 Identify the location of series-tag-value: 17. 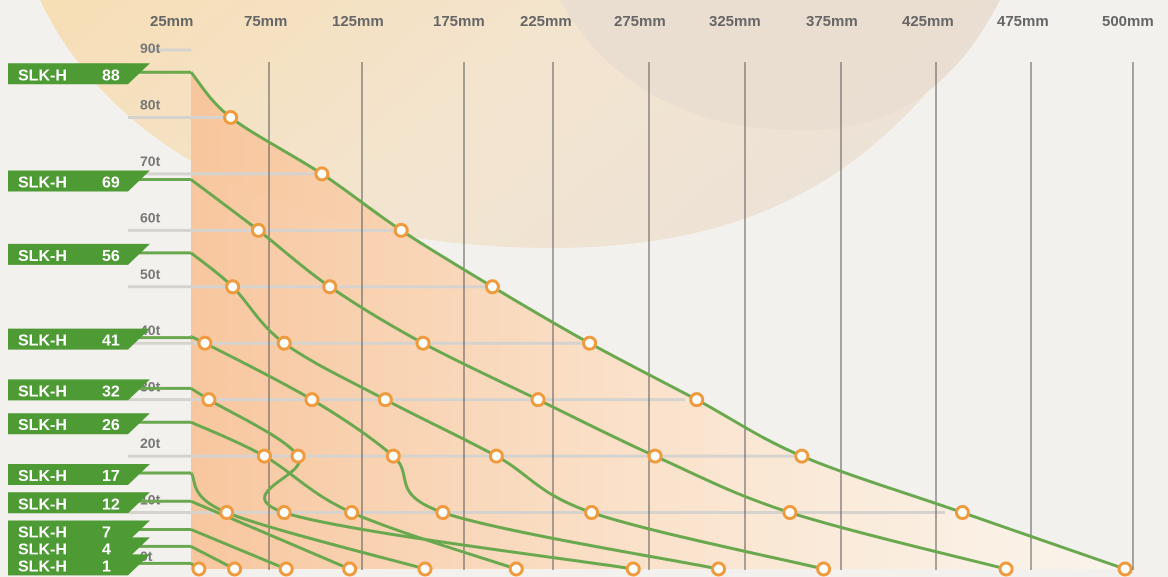
(111, 476).